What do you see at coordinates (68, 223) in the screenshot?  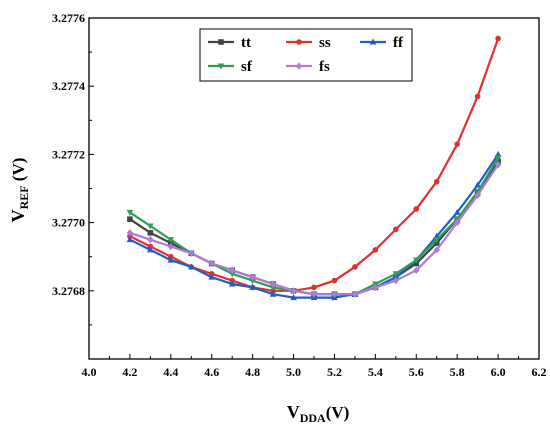 I see `y-tick-label: 3.2770` at bounding box center [68, 223].